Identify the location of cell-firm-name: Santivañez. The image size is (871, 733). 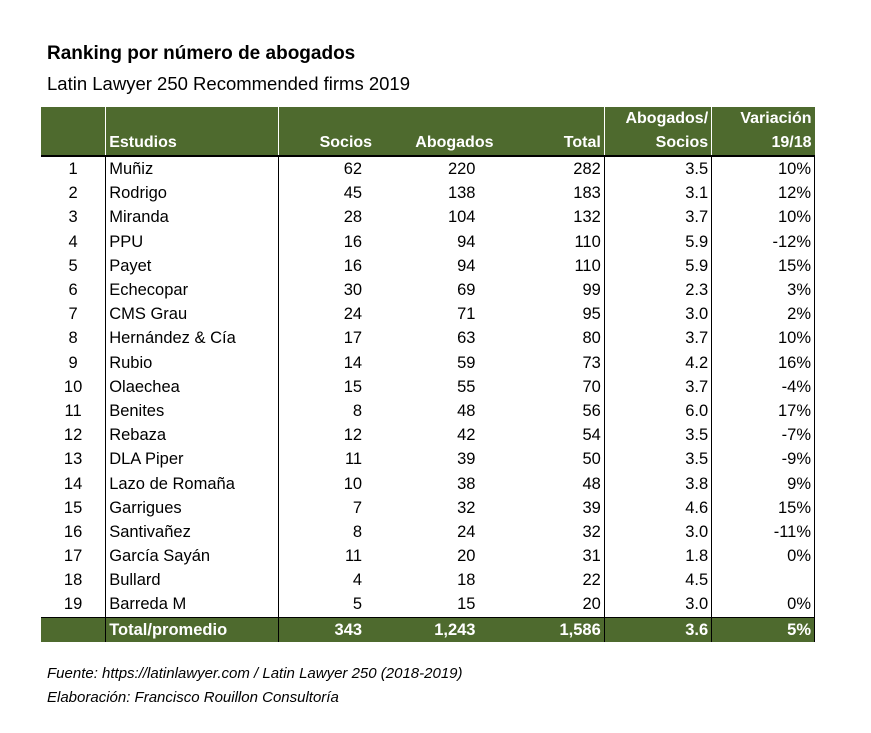
(192, 531).